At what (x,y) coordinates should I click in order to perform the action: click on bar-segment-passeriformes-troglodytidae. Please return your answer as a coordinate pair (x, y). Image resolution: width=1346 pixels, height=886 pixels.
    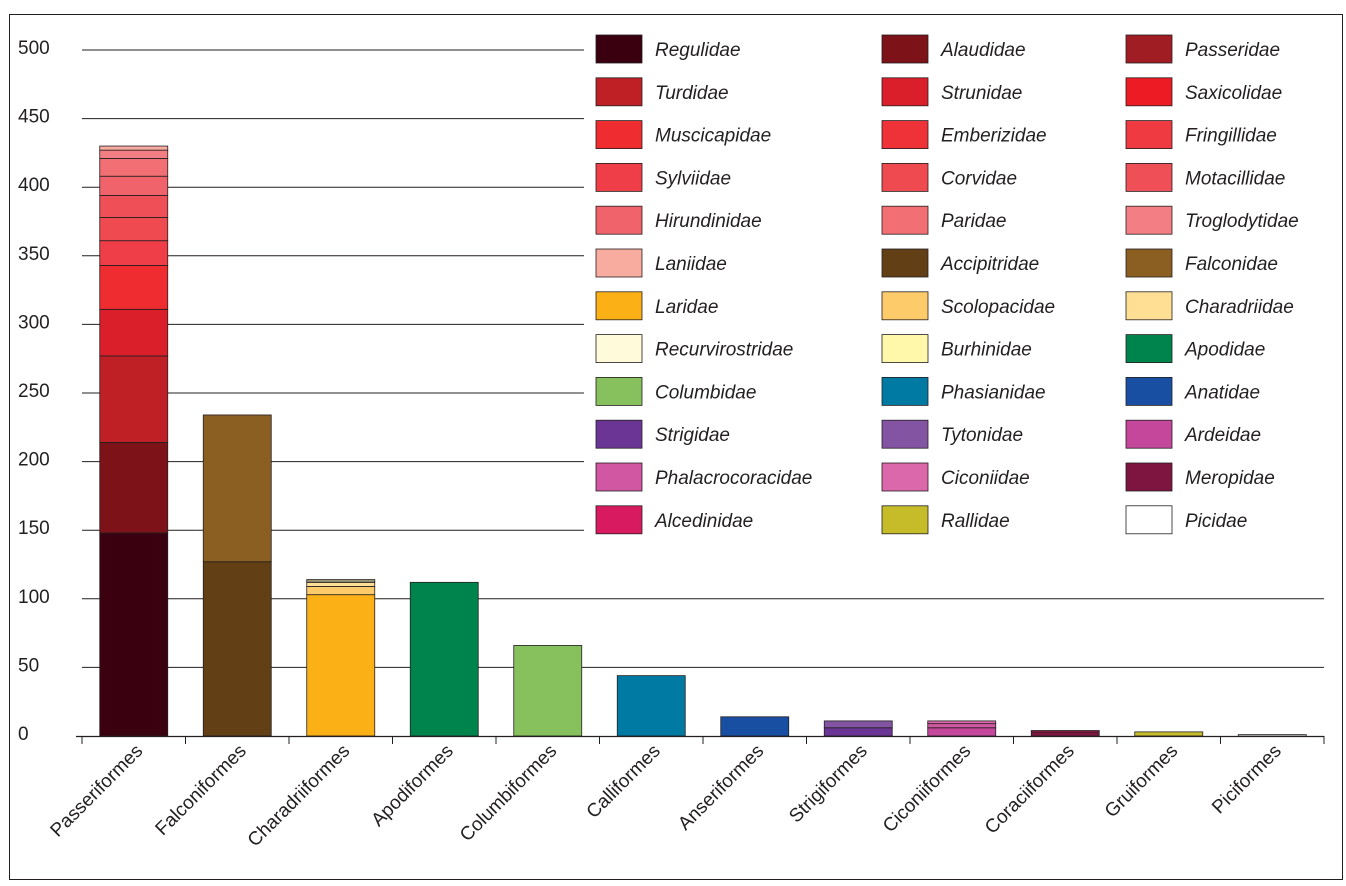
    Looking at the image, I should click on (134, 154).